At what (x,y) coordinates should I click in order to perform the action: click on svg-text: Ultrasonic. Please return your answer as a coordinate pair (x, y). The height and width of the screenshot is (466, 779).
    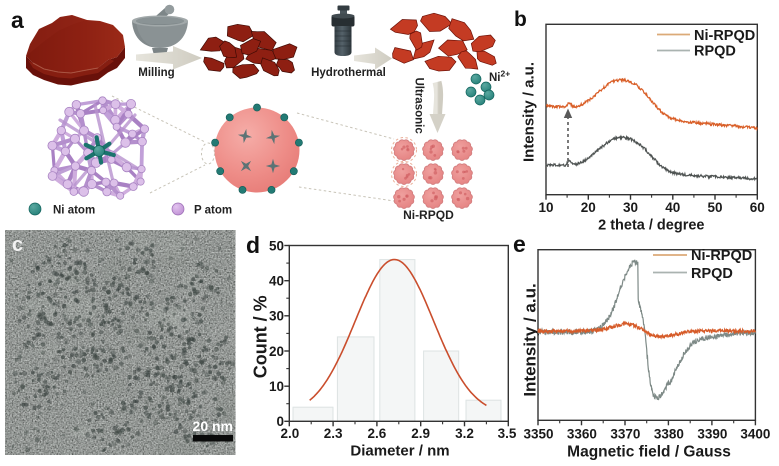
    Looking at the image, I should click on (419, 106).